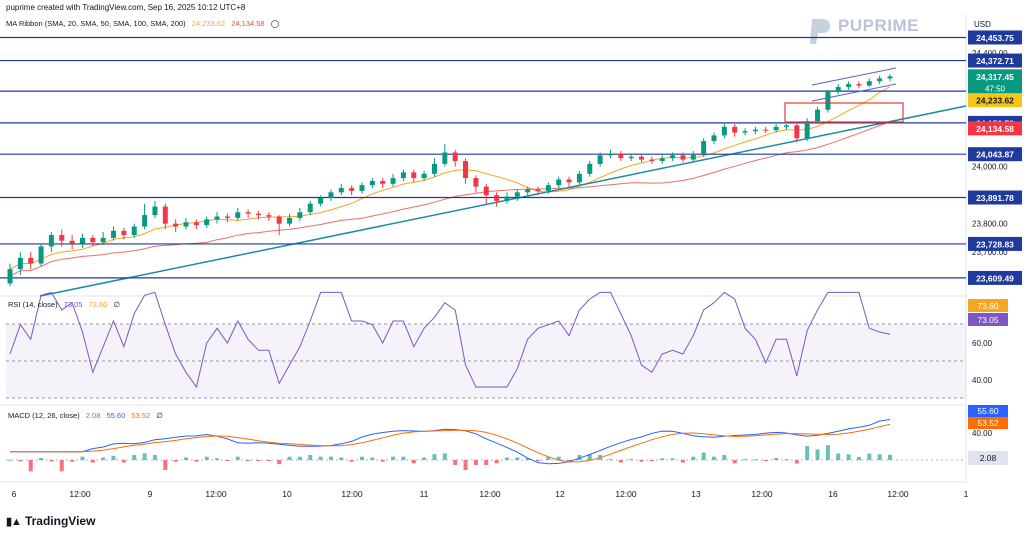  What do you see at coordinates (995, 38) in the screenshot?
I see `level-price-label: 24,453.75` at bounding box center [995, 38].